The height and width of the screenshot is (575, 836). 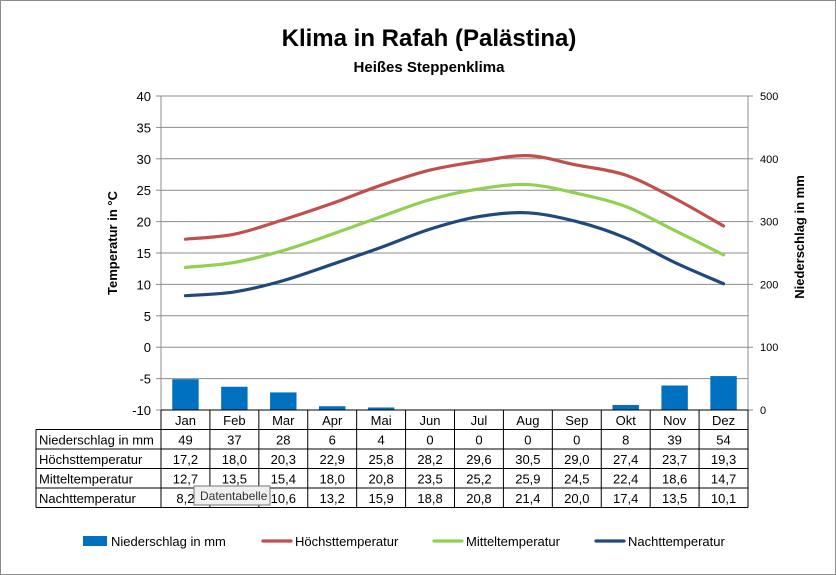 What do you see at coordinates (144, 284) in the screenshot?
I see `left-tick-label: 10` at bounding box center [144, 284].